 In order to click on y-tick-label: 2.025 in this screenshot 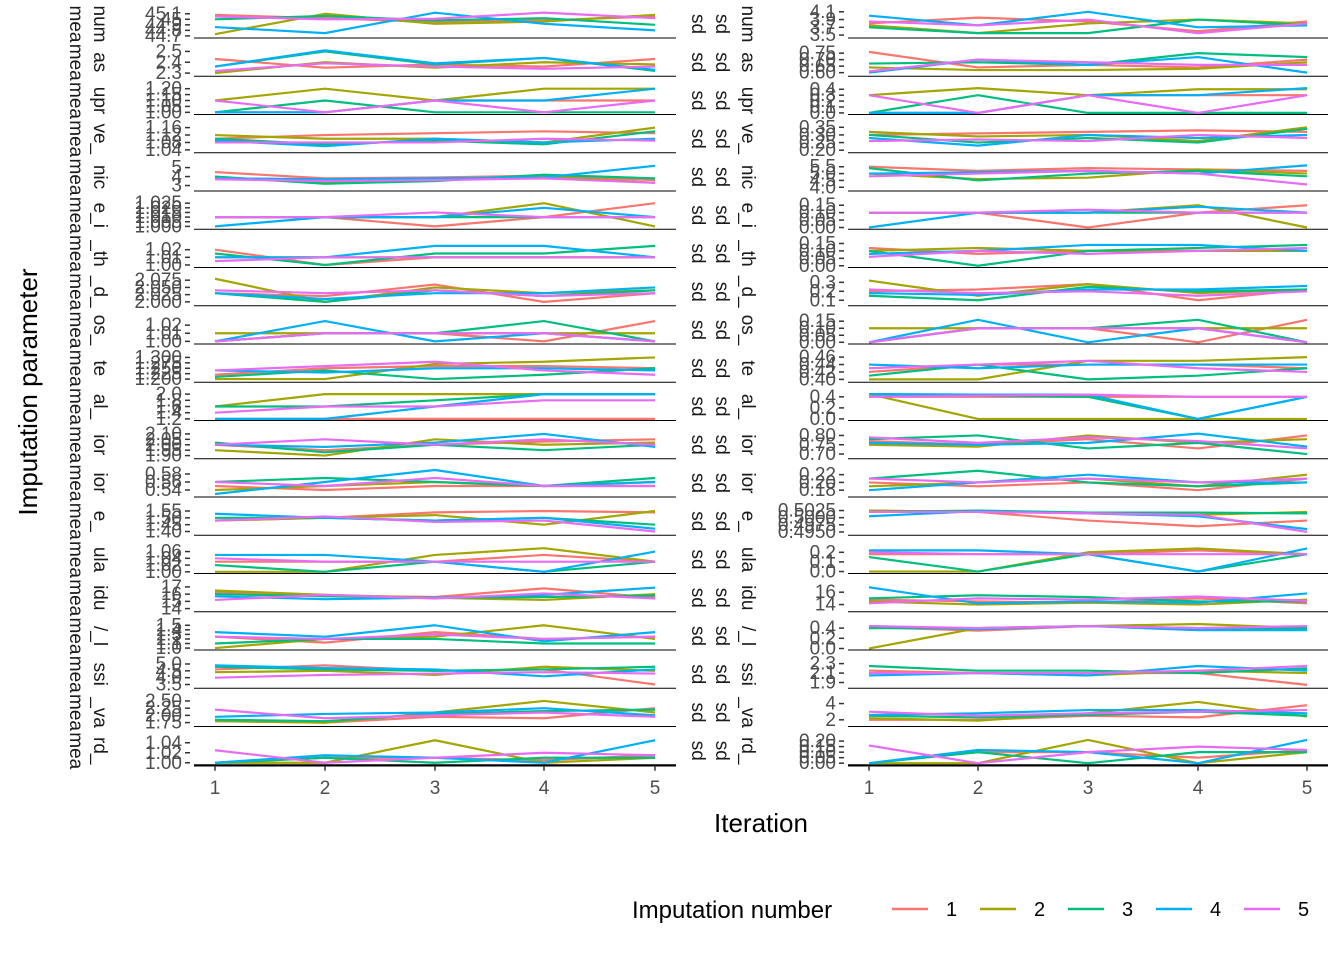, I will do `click(158, 295)`.